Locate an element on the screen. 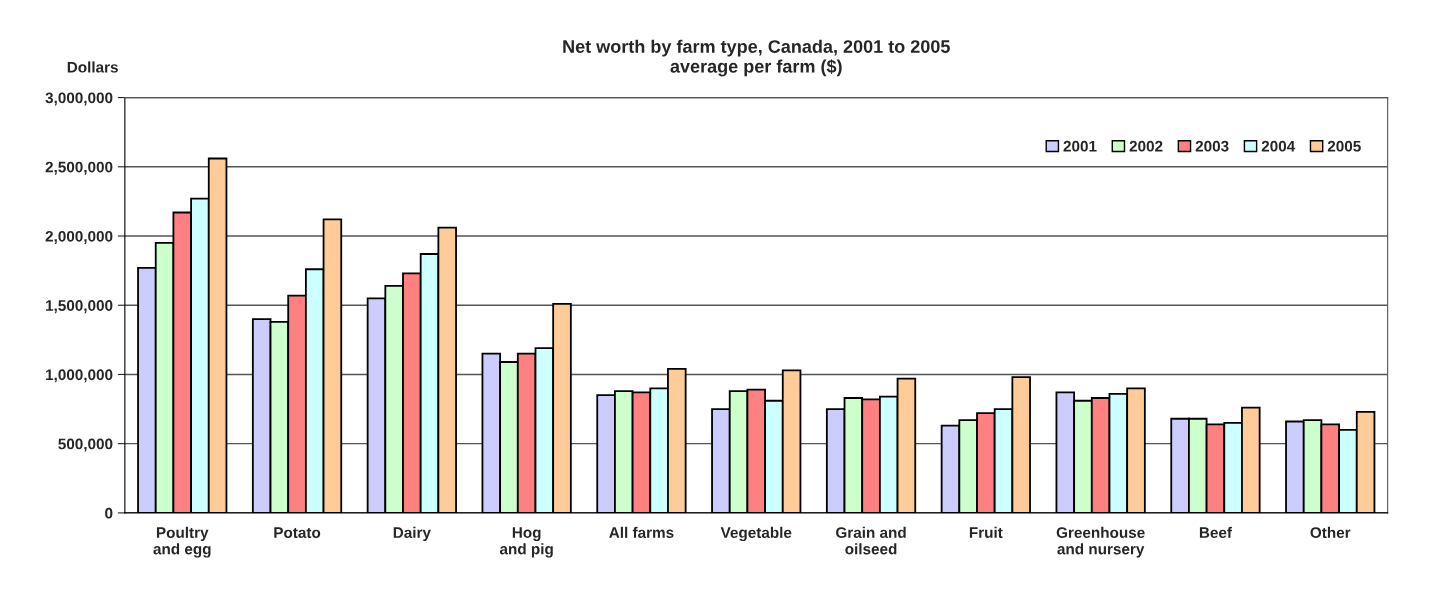  y-tick-label: 1,500,000 is located at coordinates (79, 307).